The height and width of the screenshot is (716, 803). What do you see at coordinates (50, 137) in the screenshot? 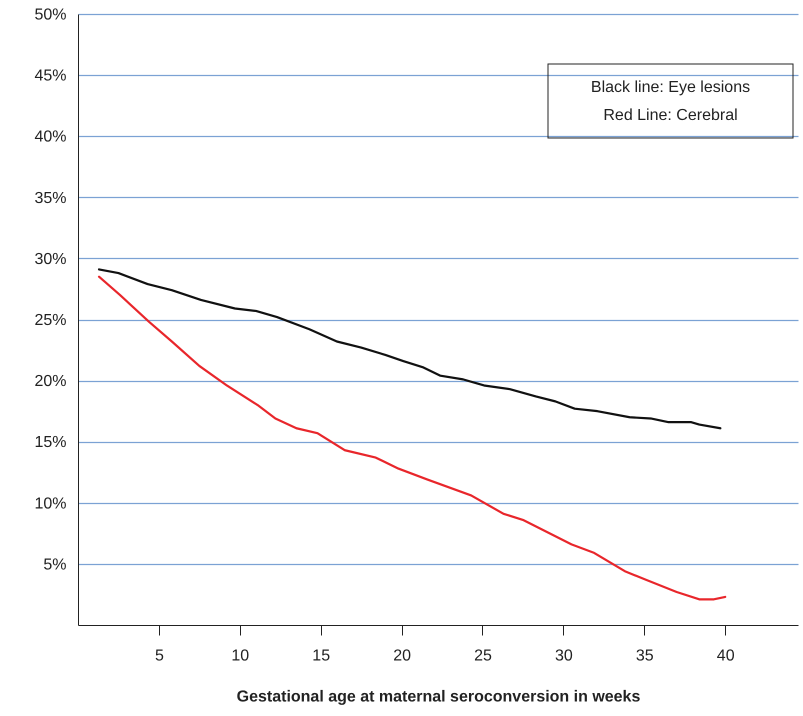
I see `y-tick-label: 40%` at bounding box center [50, 137].